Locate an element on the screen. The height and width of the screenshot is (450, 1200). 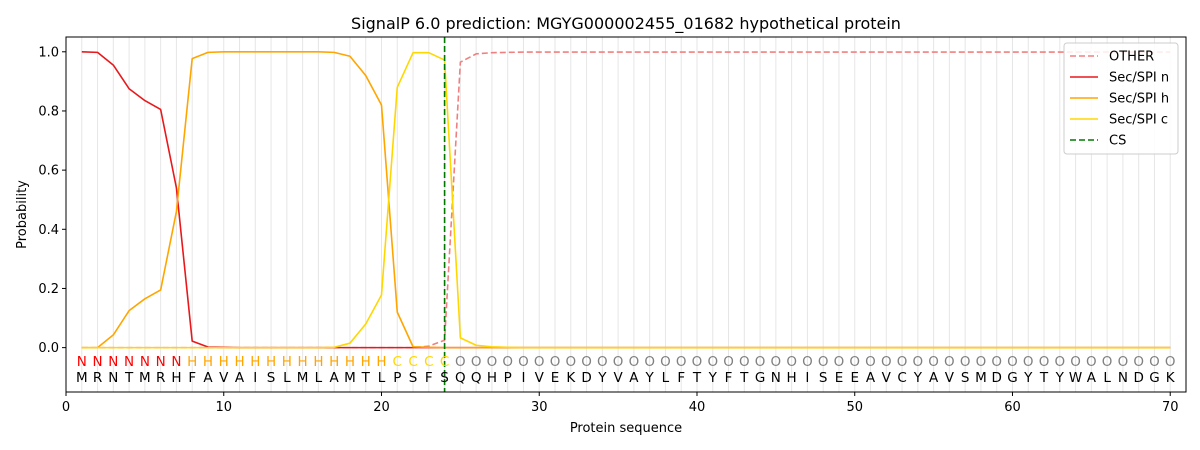
x-tick-label: 10 is located at coordinates (223, 407).